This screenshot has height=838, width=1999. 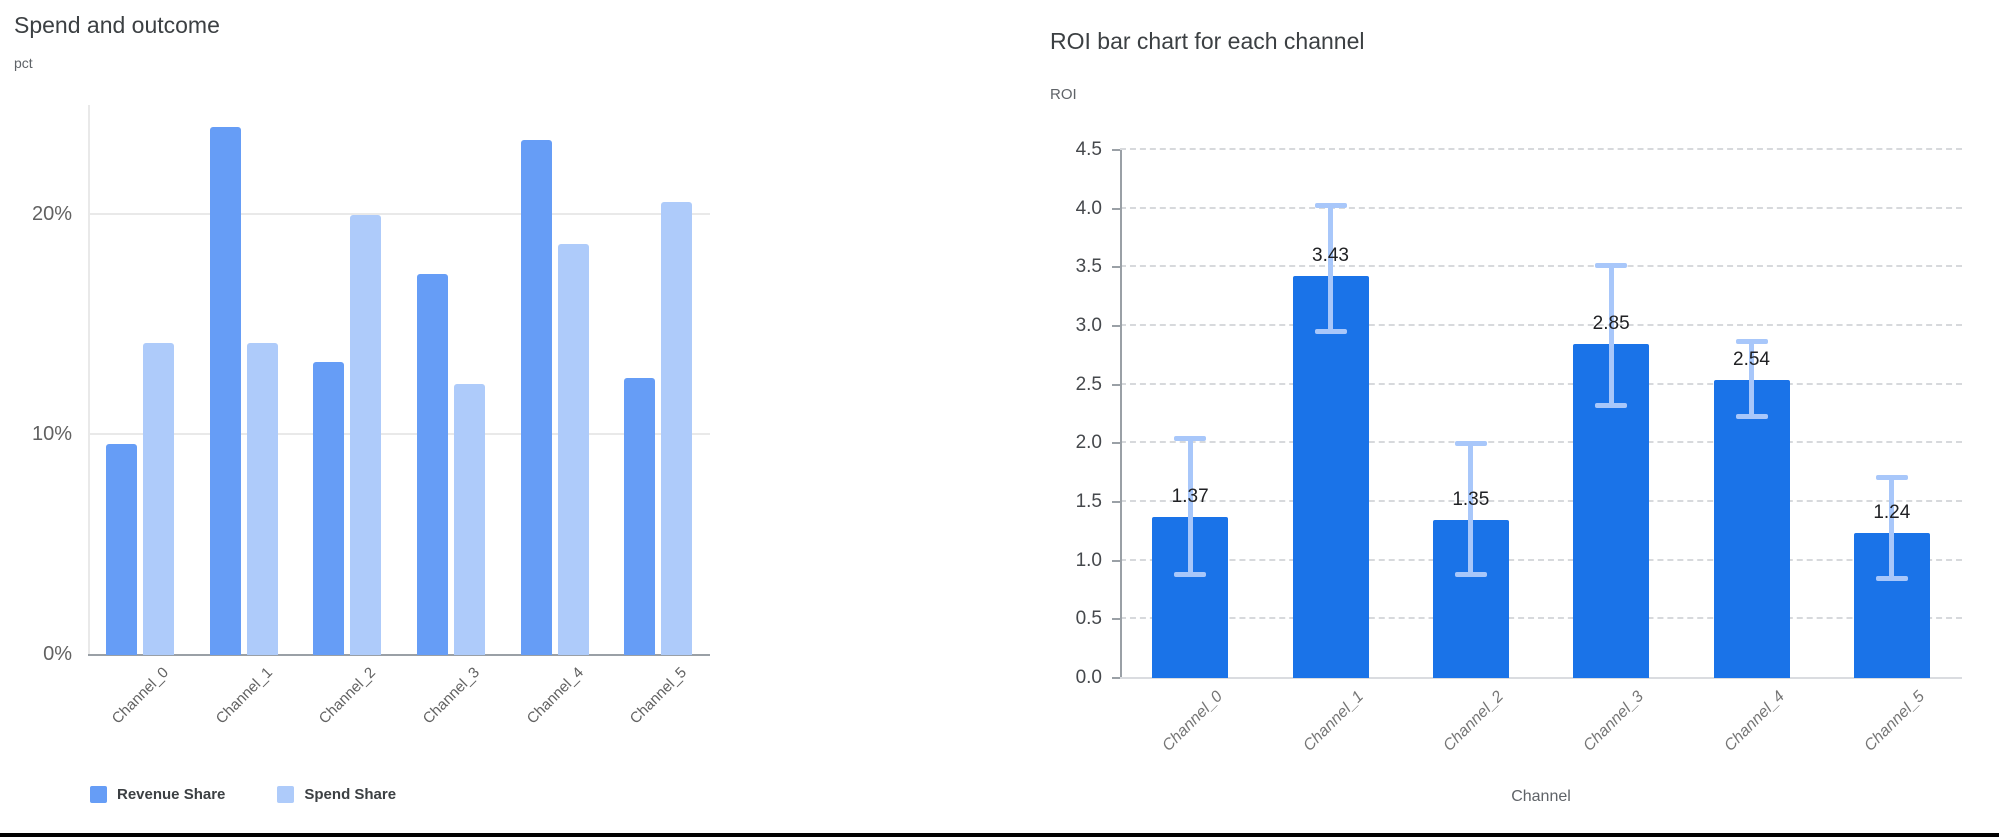 What do you see at coordinates (1088, 677) in the screenshot?
I see `y-tick-label: 0.0` at bounding box center [1088, 677].